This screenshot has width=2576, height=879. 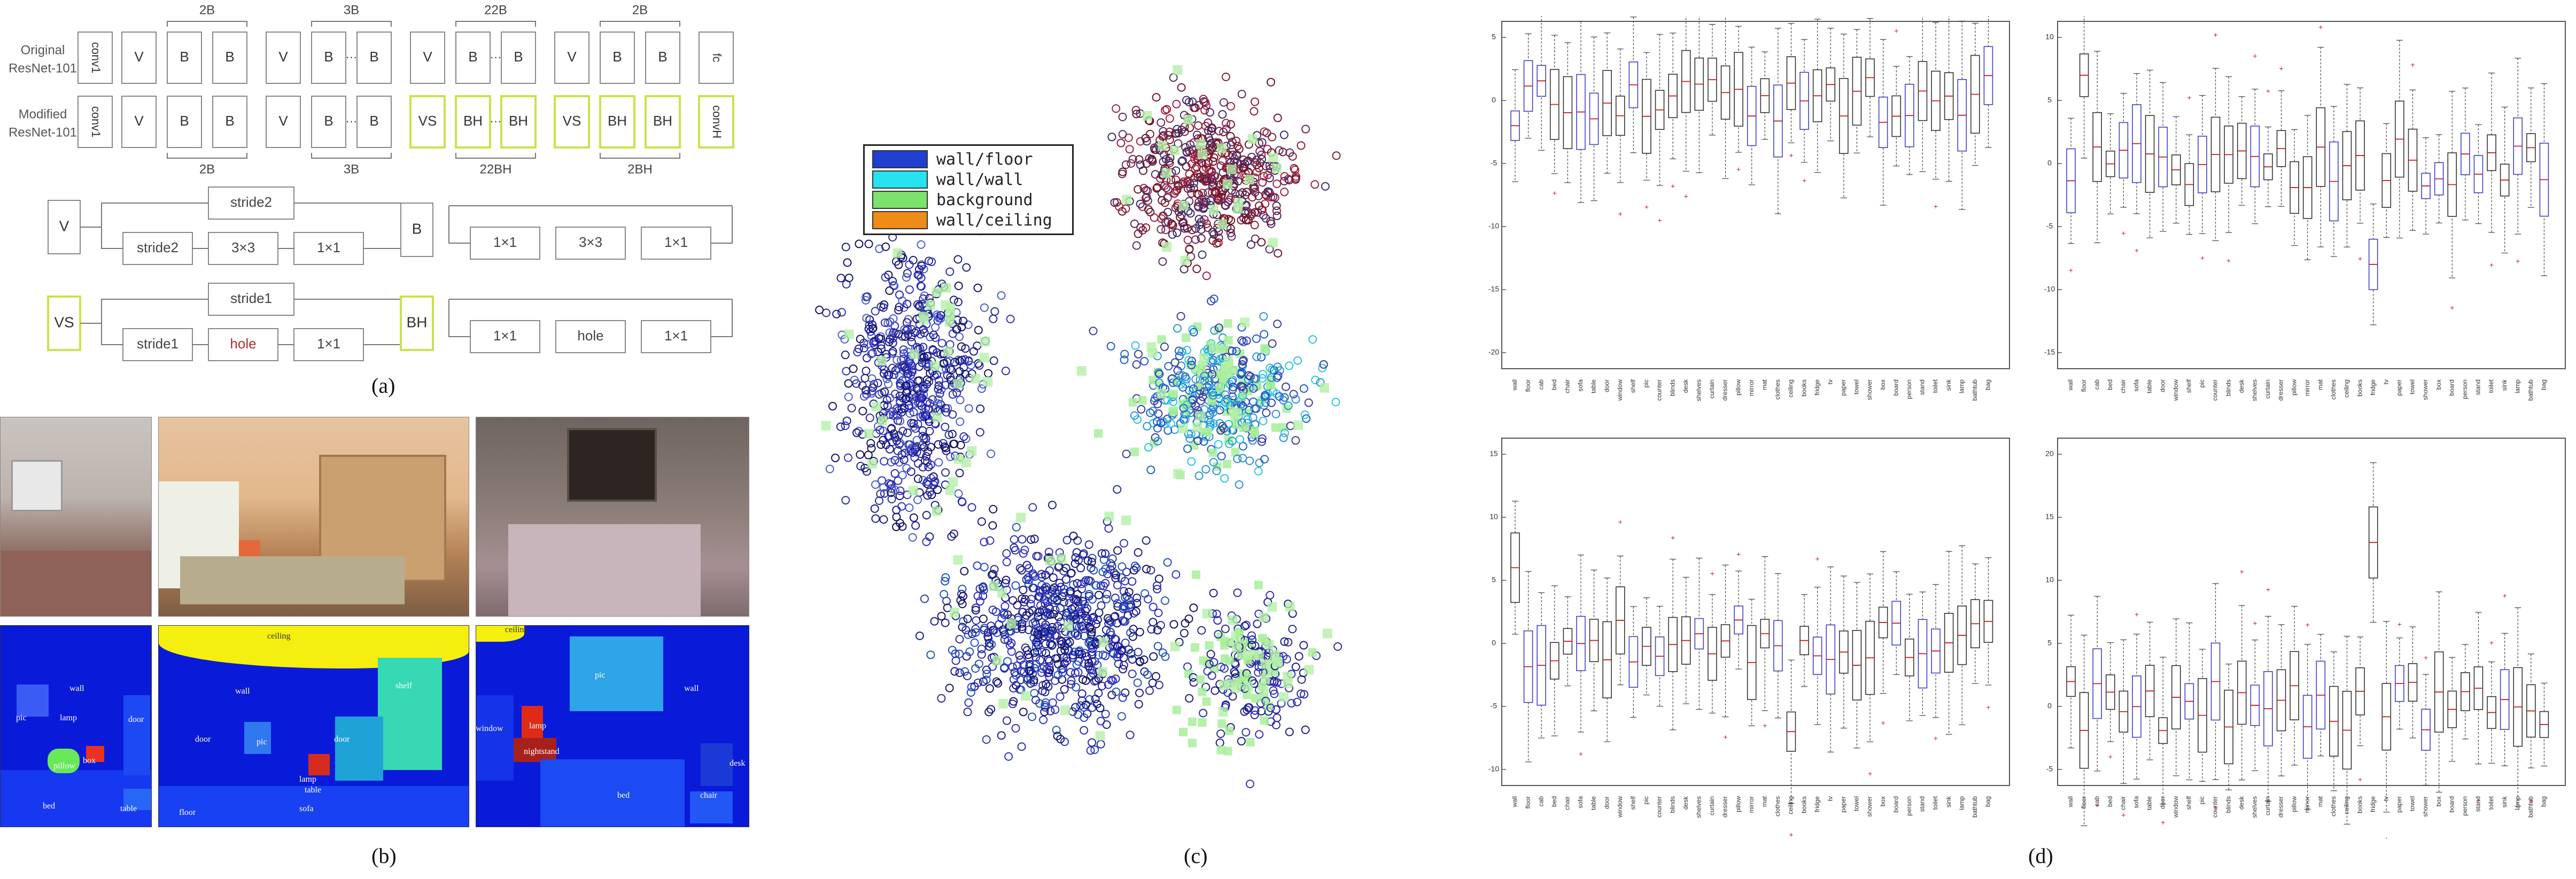 What do you see at coordinates (2084, 802) in the screenshot?
I see `x-tick-label: floor` at bounding box center [2084, 802].